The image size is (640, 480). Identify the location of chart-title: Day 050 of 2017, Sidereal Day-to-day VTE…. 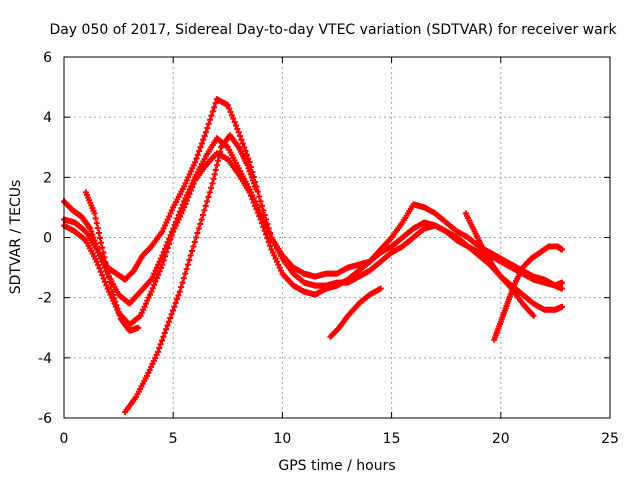
(333, 30).